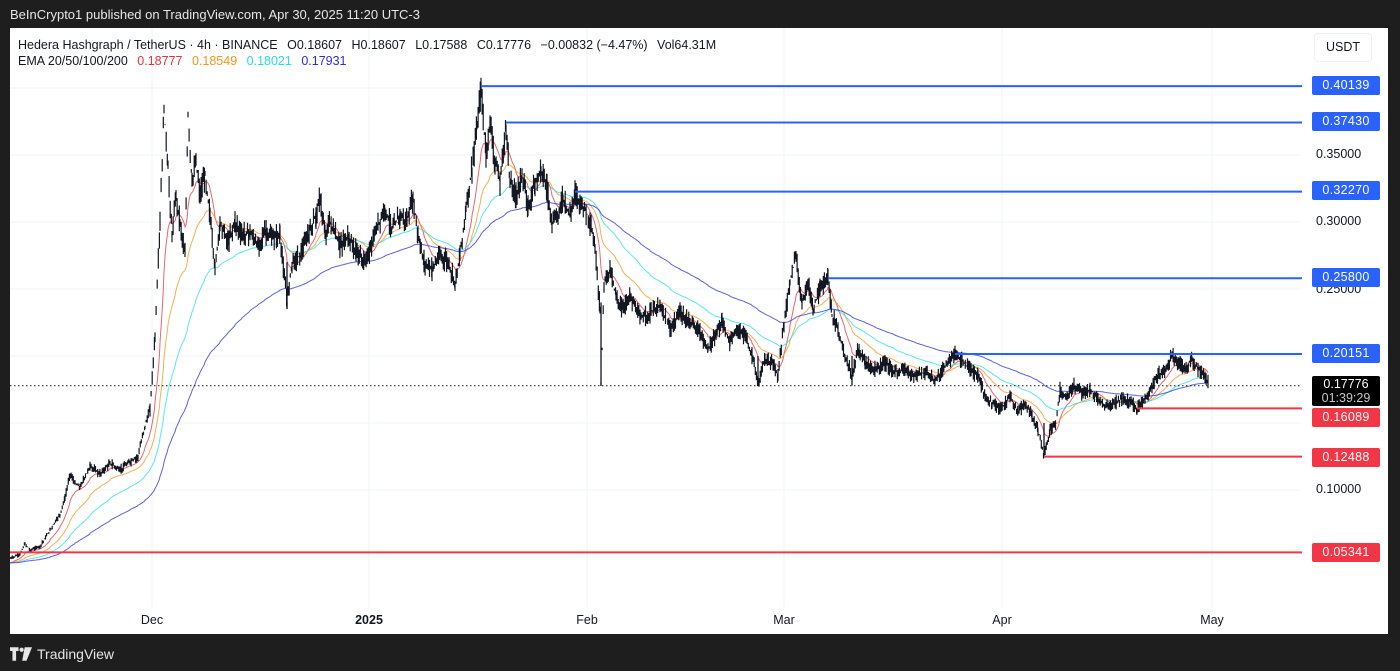 The height and width of the screenshot is (671, 1400). Describe the element at coordinates (1339, 489) in the screenshot. I see `y-tick-label: 0.10000` at that location.